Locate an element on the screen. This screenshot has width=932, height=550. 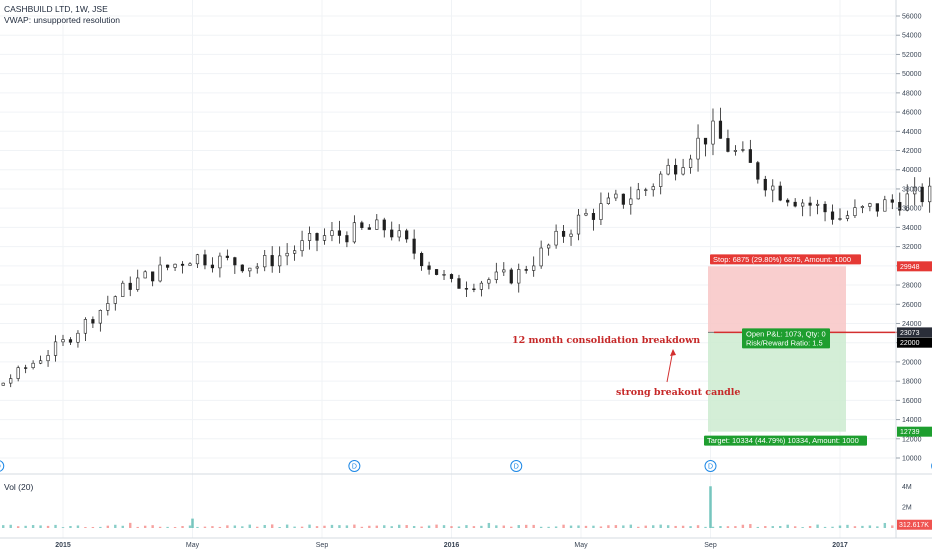
volume-indicator-label: Vol (20) is located at coordinates (19, 487).